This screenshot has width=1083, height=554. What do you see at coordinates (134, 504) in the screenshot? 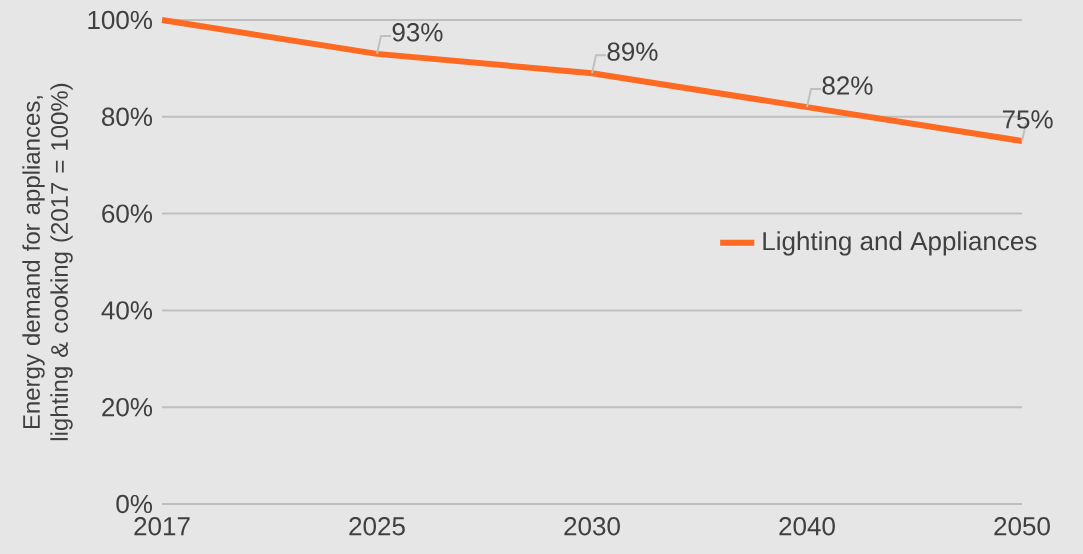
I see `y-tick-label: 0%` at bounding box center [134, 504].